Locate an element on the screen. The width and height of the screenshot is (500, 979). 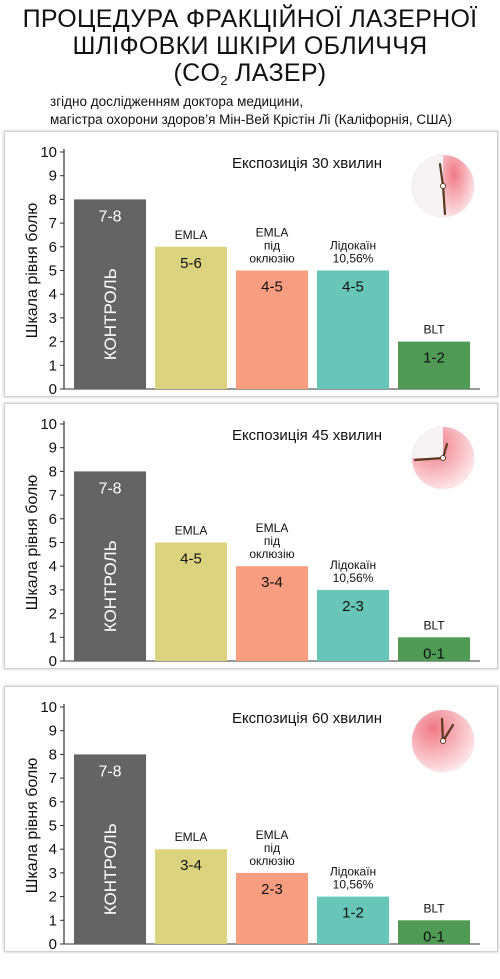
title-line-1: ПРОЦЕДУРА ФРАКЦІЙНОЇ ЛАЗЕРНОЇ is located at coordinates (250, 19).